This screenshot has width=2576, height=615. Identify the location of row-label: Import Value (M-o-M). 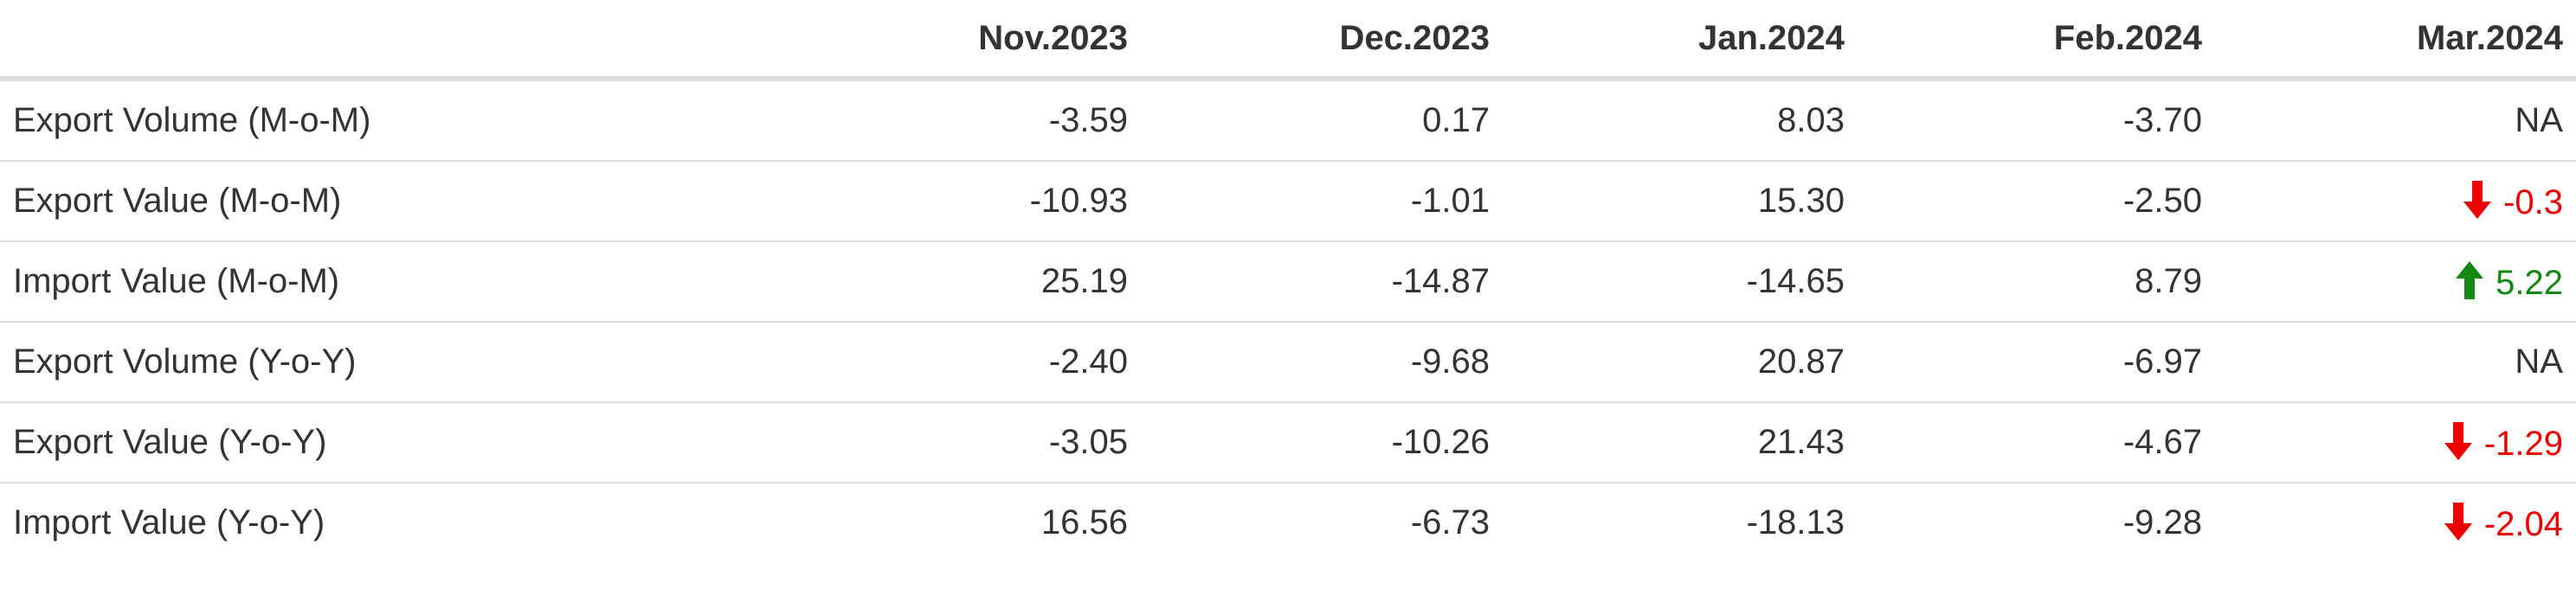
(415, 282).